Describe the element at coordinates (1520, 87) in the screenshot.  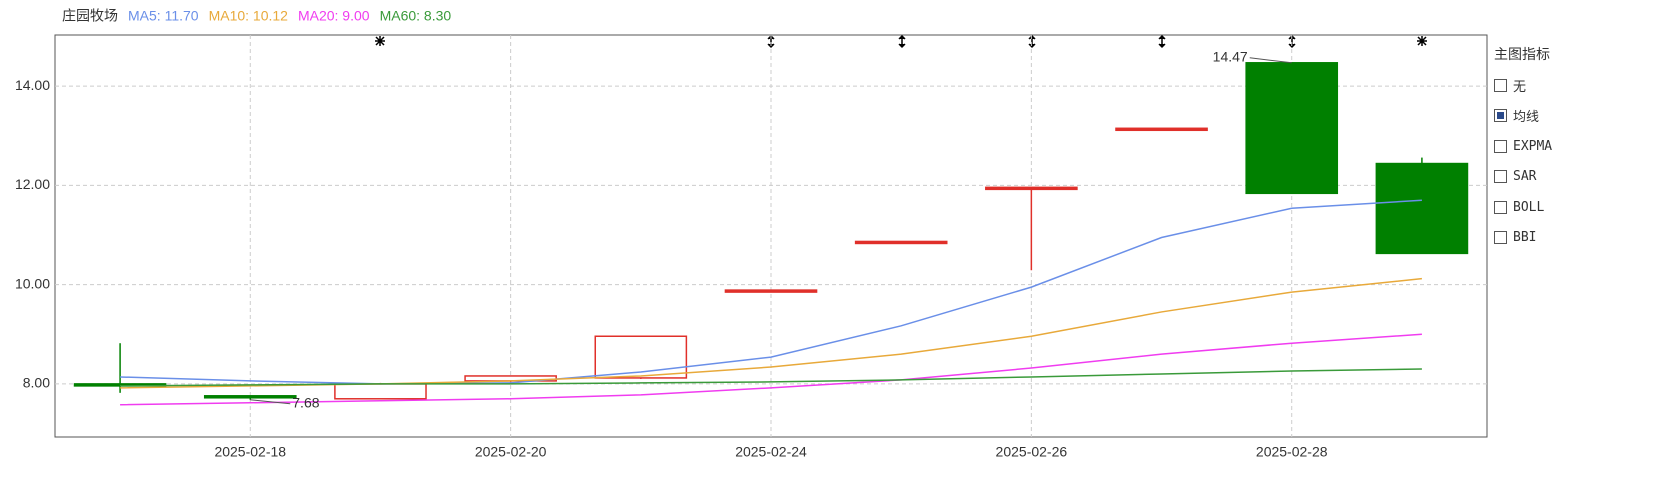
I see `option-label: 无` at that location.